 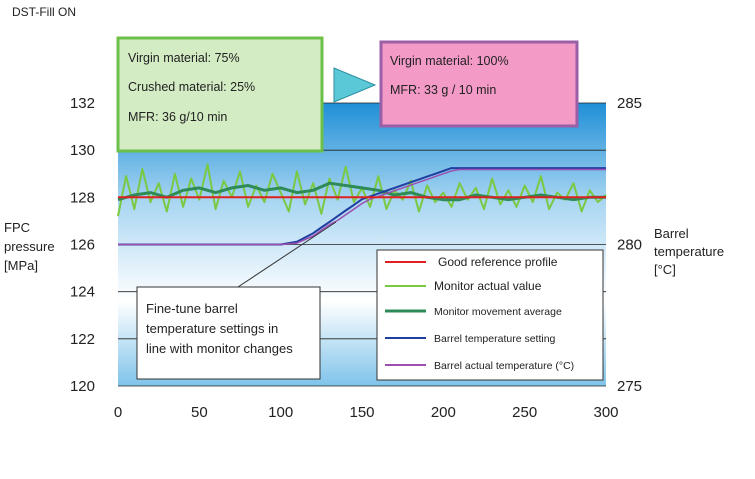 What do you see at coordinates (629, 386) in the screenshot?
I see `y2-tick-label: 275` at bounding box center [629, 386].